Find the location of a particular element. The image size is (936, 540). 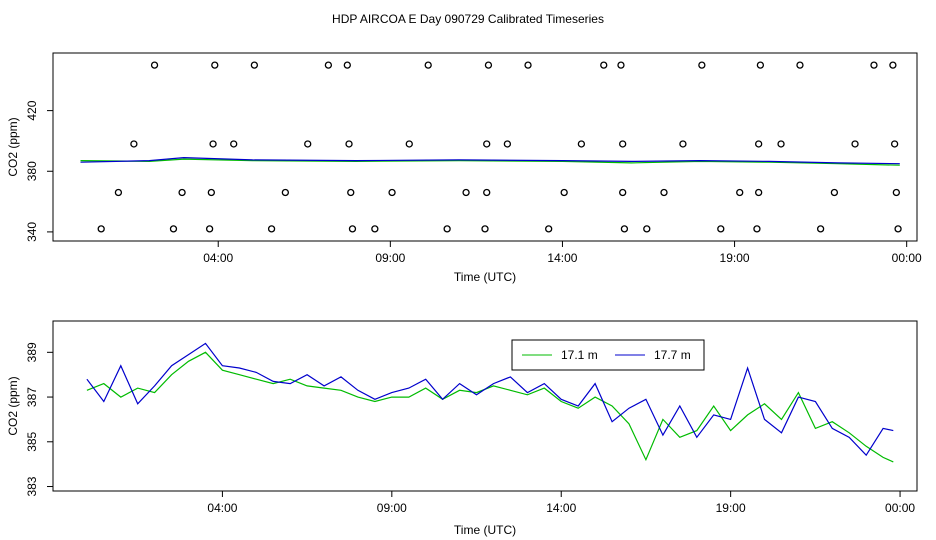

timeseries-legend: 17.1 m 17.7 m is located at coordinates (608, 355).